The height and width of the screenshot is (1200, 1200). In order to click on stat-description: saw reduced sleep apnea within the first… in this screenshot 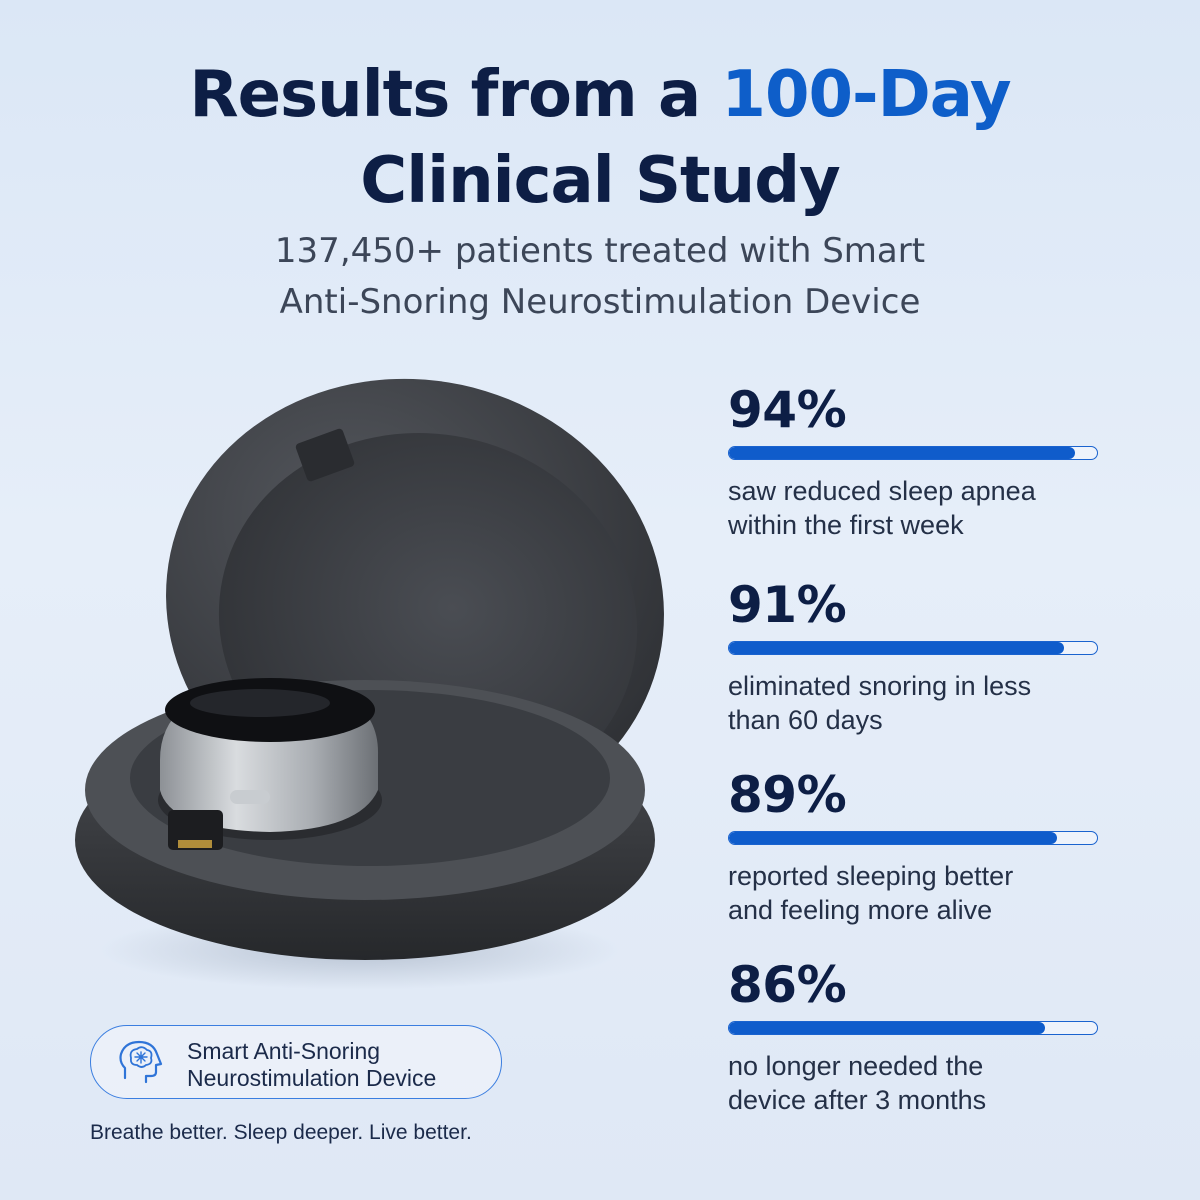, I will do `click(918, 508)`.